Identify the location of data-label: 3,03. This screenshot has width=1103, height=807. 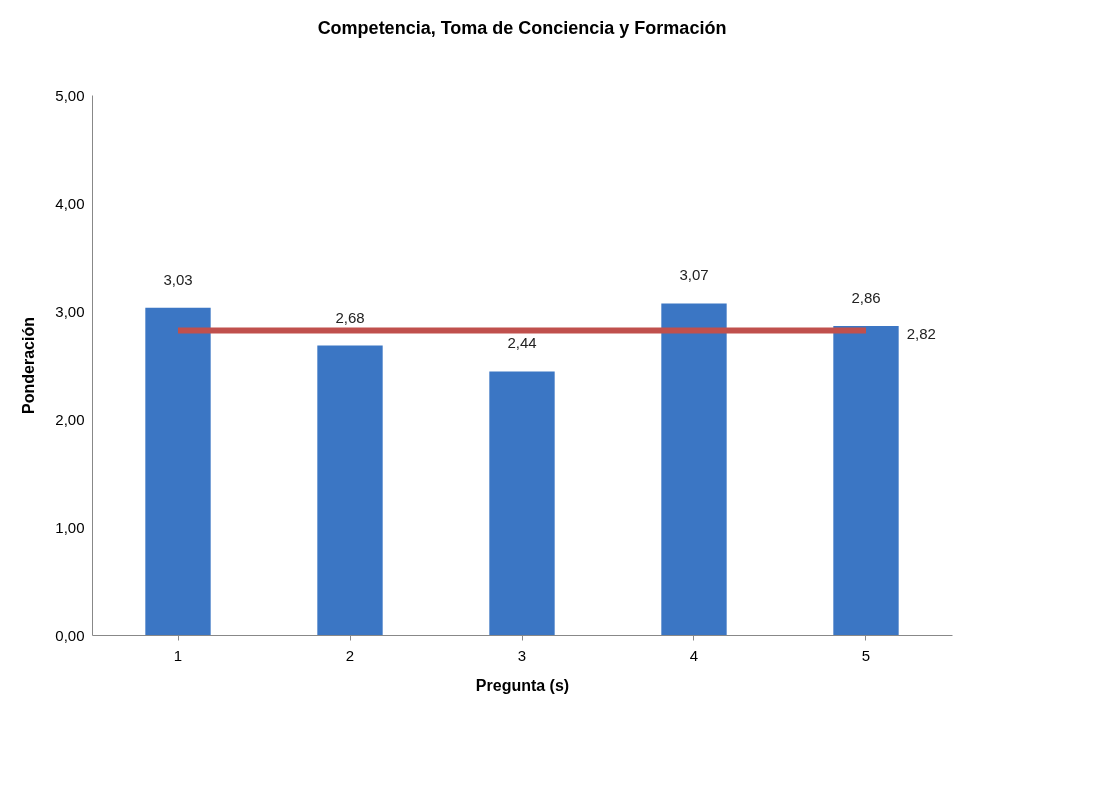
(178, 279).